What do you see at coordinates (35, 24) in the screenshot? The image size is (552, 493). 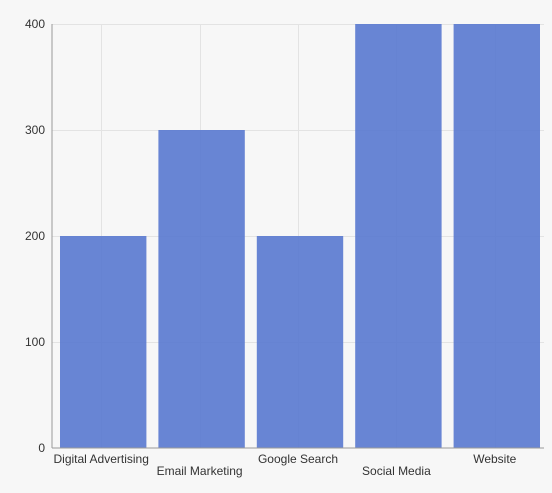 I see `y-tick-label: 400` at bounding box center [35, 24].